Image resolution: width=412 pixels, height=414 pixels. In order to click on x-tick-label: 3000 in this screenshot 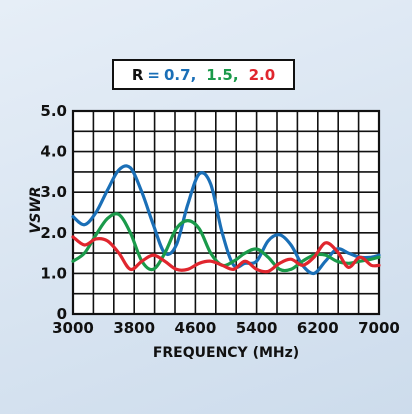, I will do `click(73, 328)`.